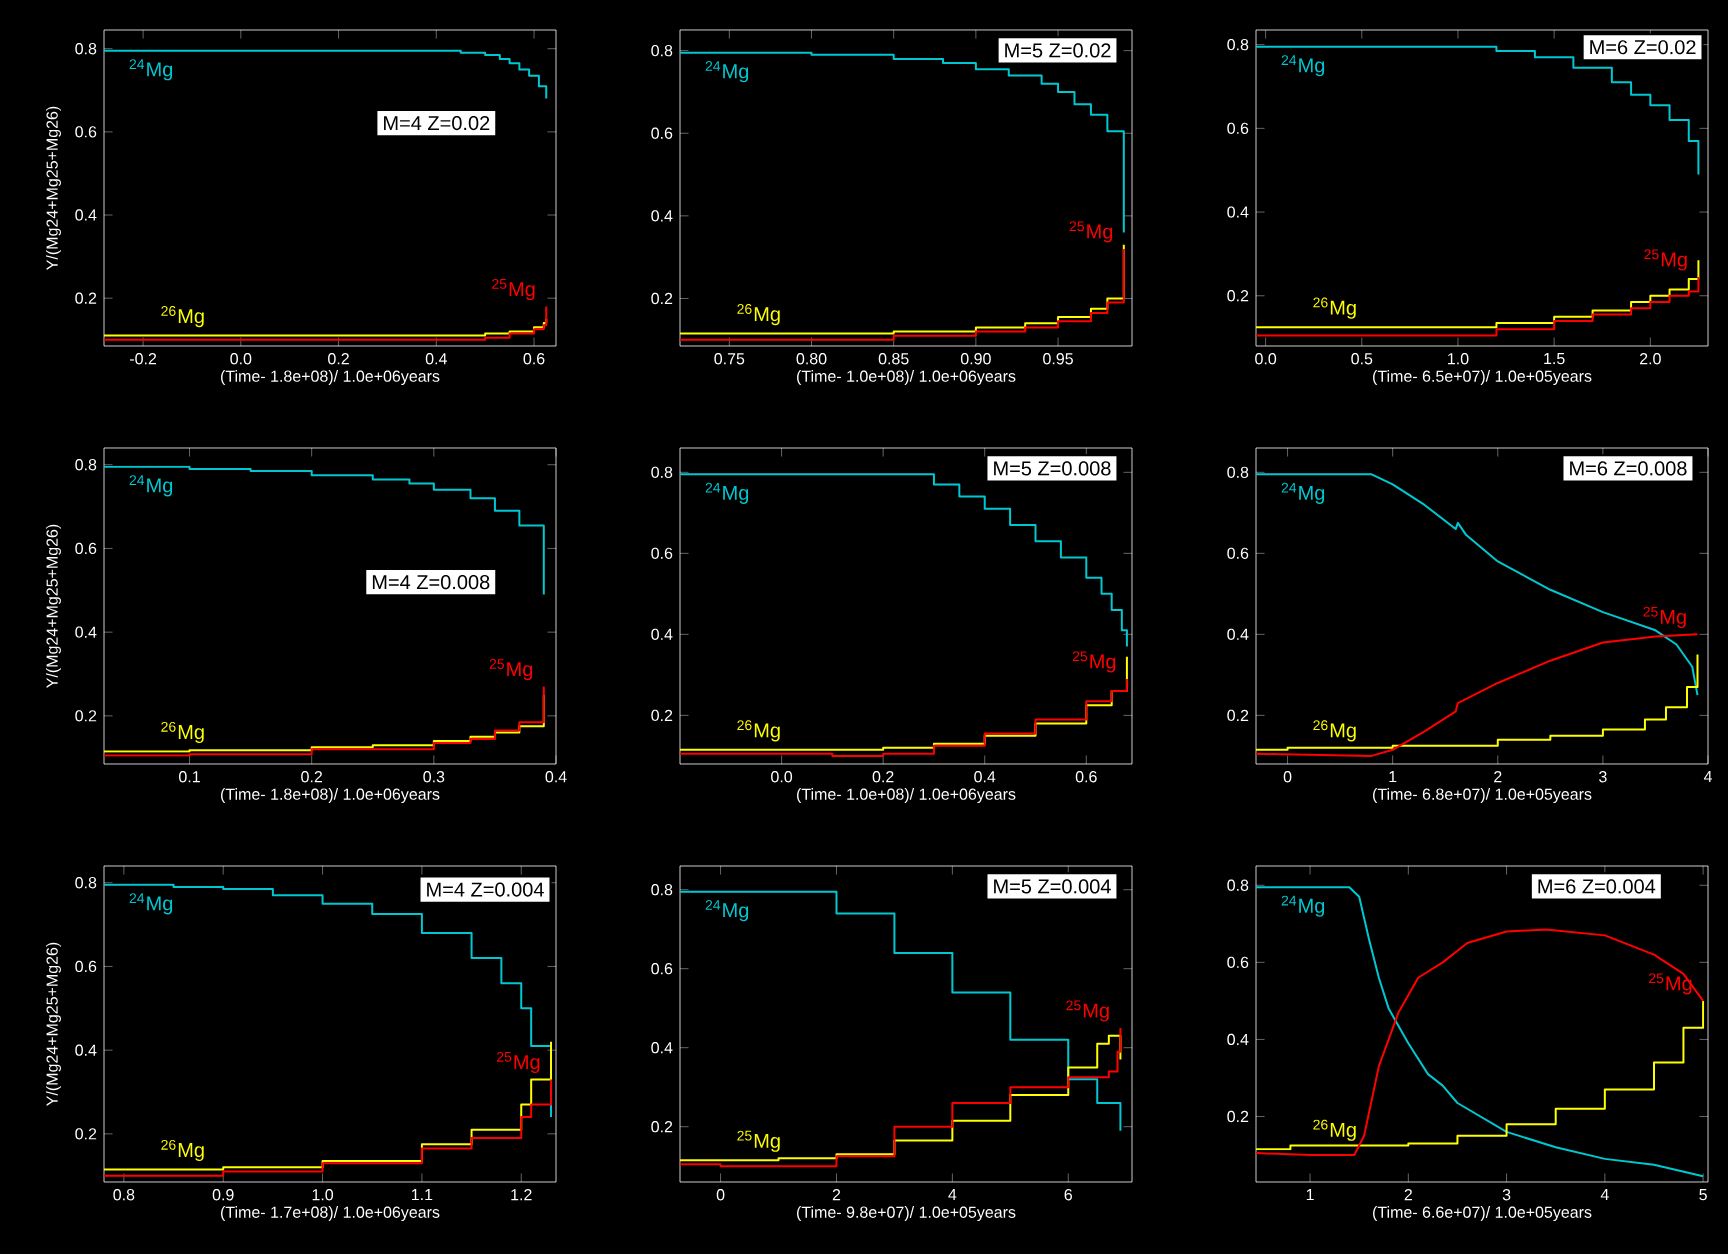 Image resolution: width=1728 pixels, height=1254 pixels. What do you see at coordinates (521, 1195) in the screenshot?
I see `x-tick-label: 1.2` at bounding box center [521, 1195].